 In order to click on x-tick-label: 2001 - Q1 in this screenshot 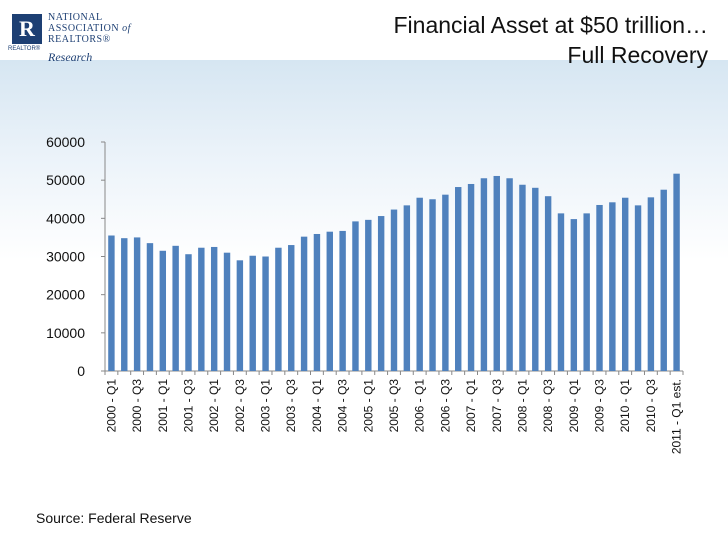, I will do `click(163, 406)`.